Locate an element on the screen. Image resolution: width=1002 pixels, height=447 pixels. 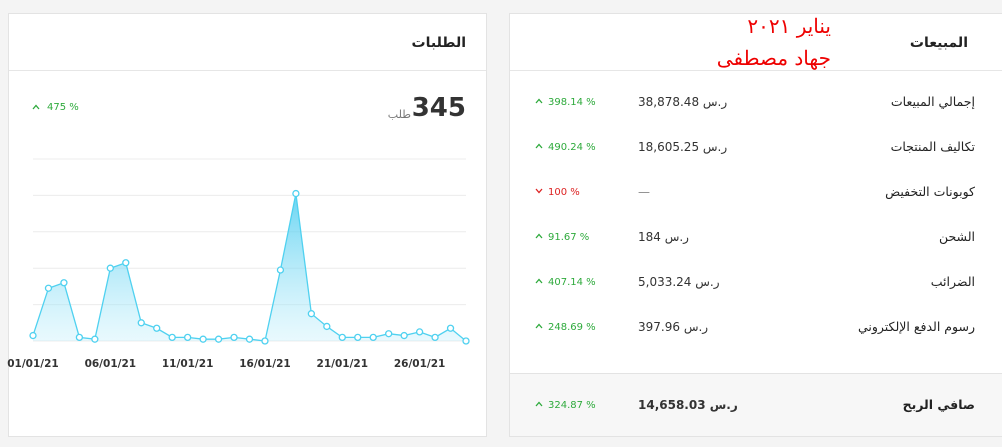
line is located at coordinates (249, 267).